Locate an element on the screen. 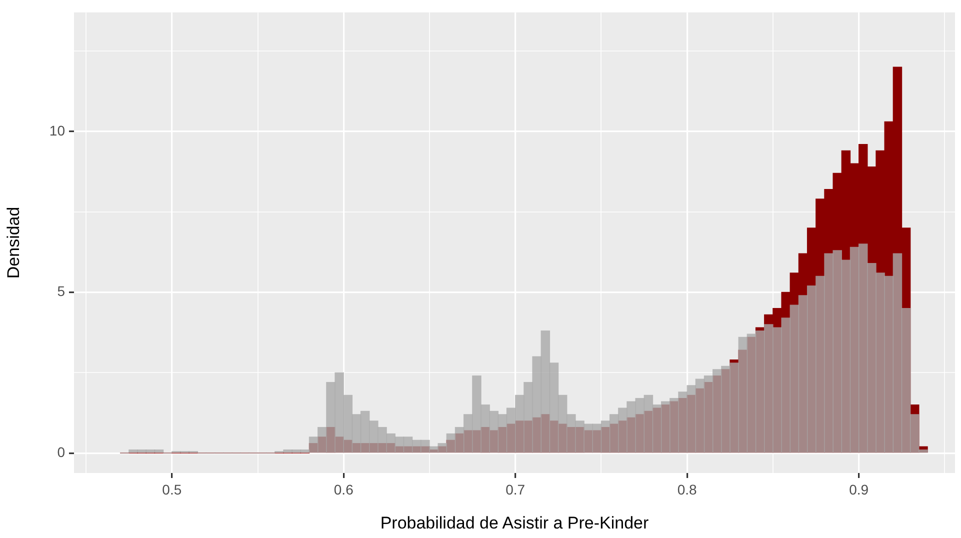 The image size is (961, 538). y-tick-label: 0 is located at coordinates (61, 452).